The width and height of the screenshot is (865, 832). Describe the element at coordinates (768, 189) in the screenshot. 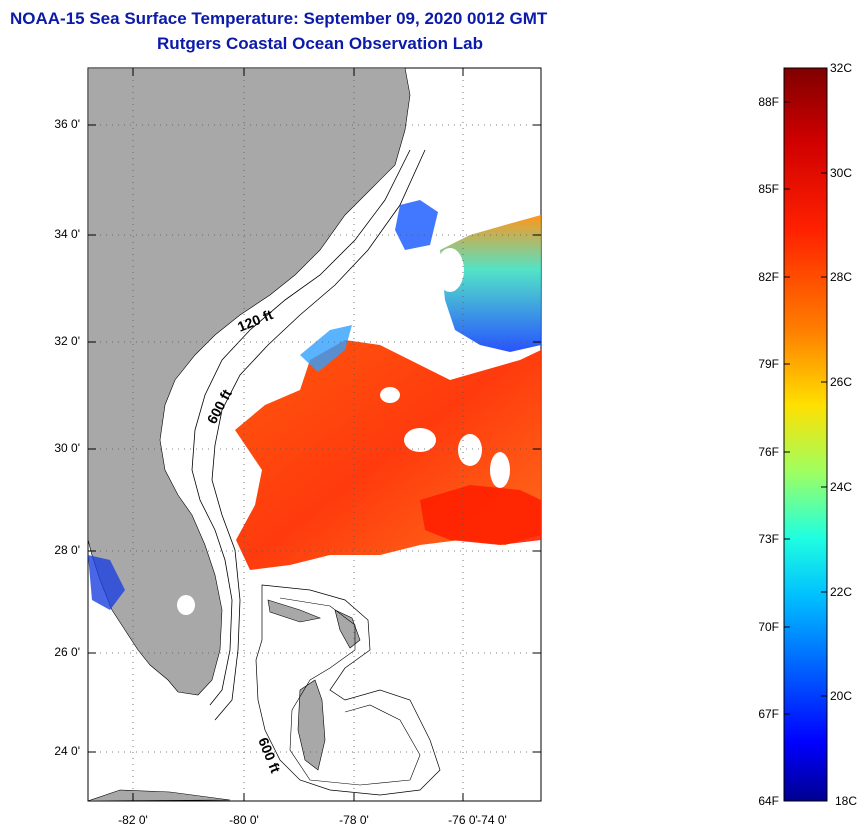

I see `colorbar-label-85f: 85F` at that location.